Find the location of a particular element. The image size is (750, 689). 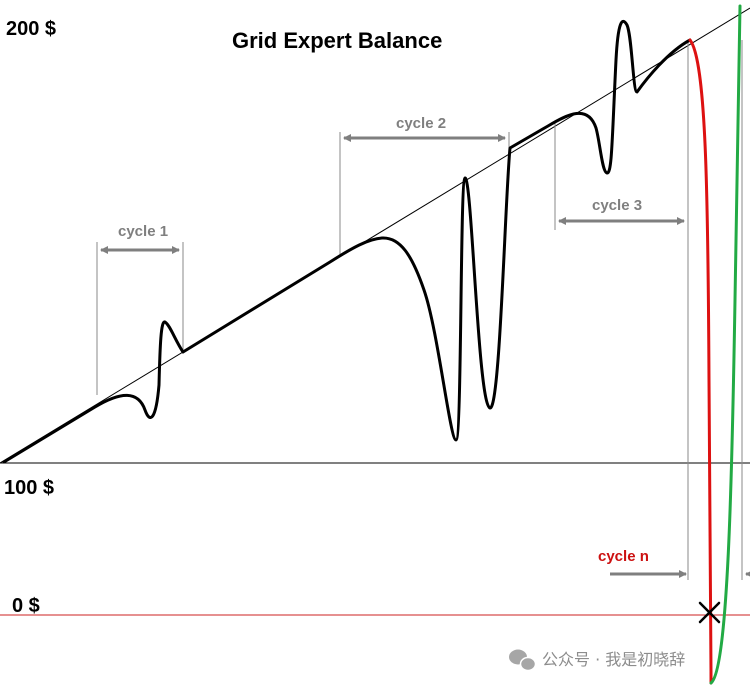

cross-icon is located at coordinates (709, 612).